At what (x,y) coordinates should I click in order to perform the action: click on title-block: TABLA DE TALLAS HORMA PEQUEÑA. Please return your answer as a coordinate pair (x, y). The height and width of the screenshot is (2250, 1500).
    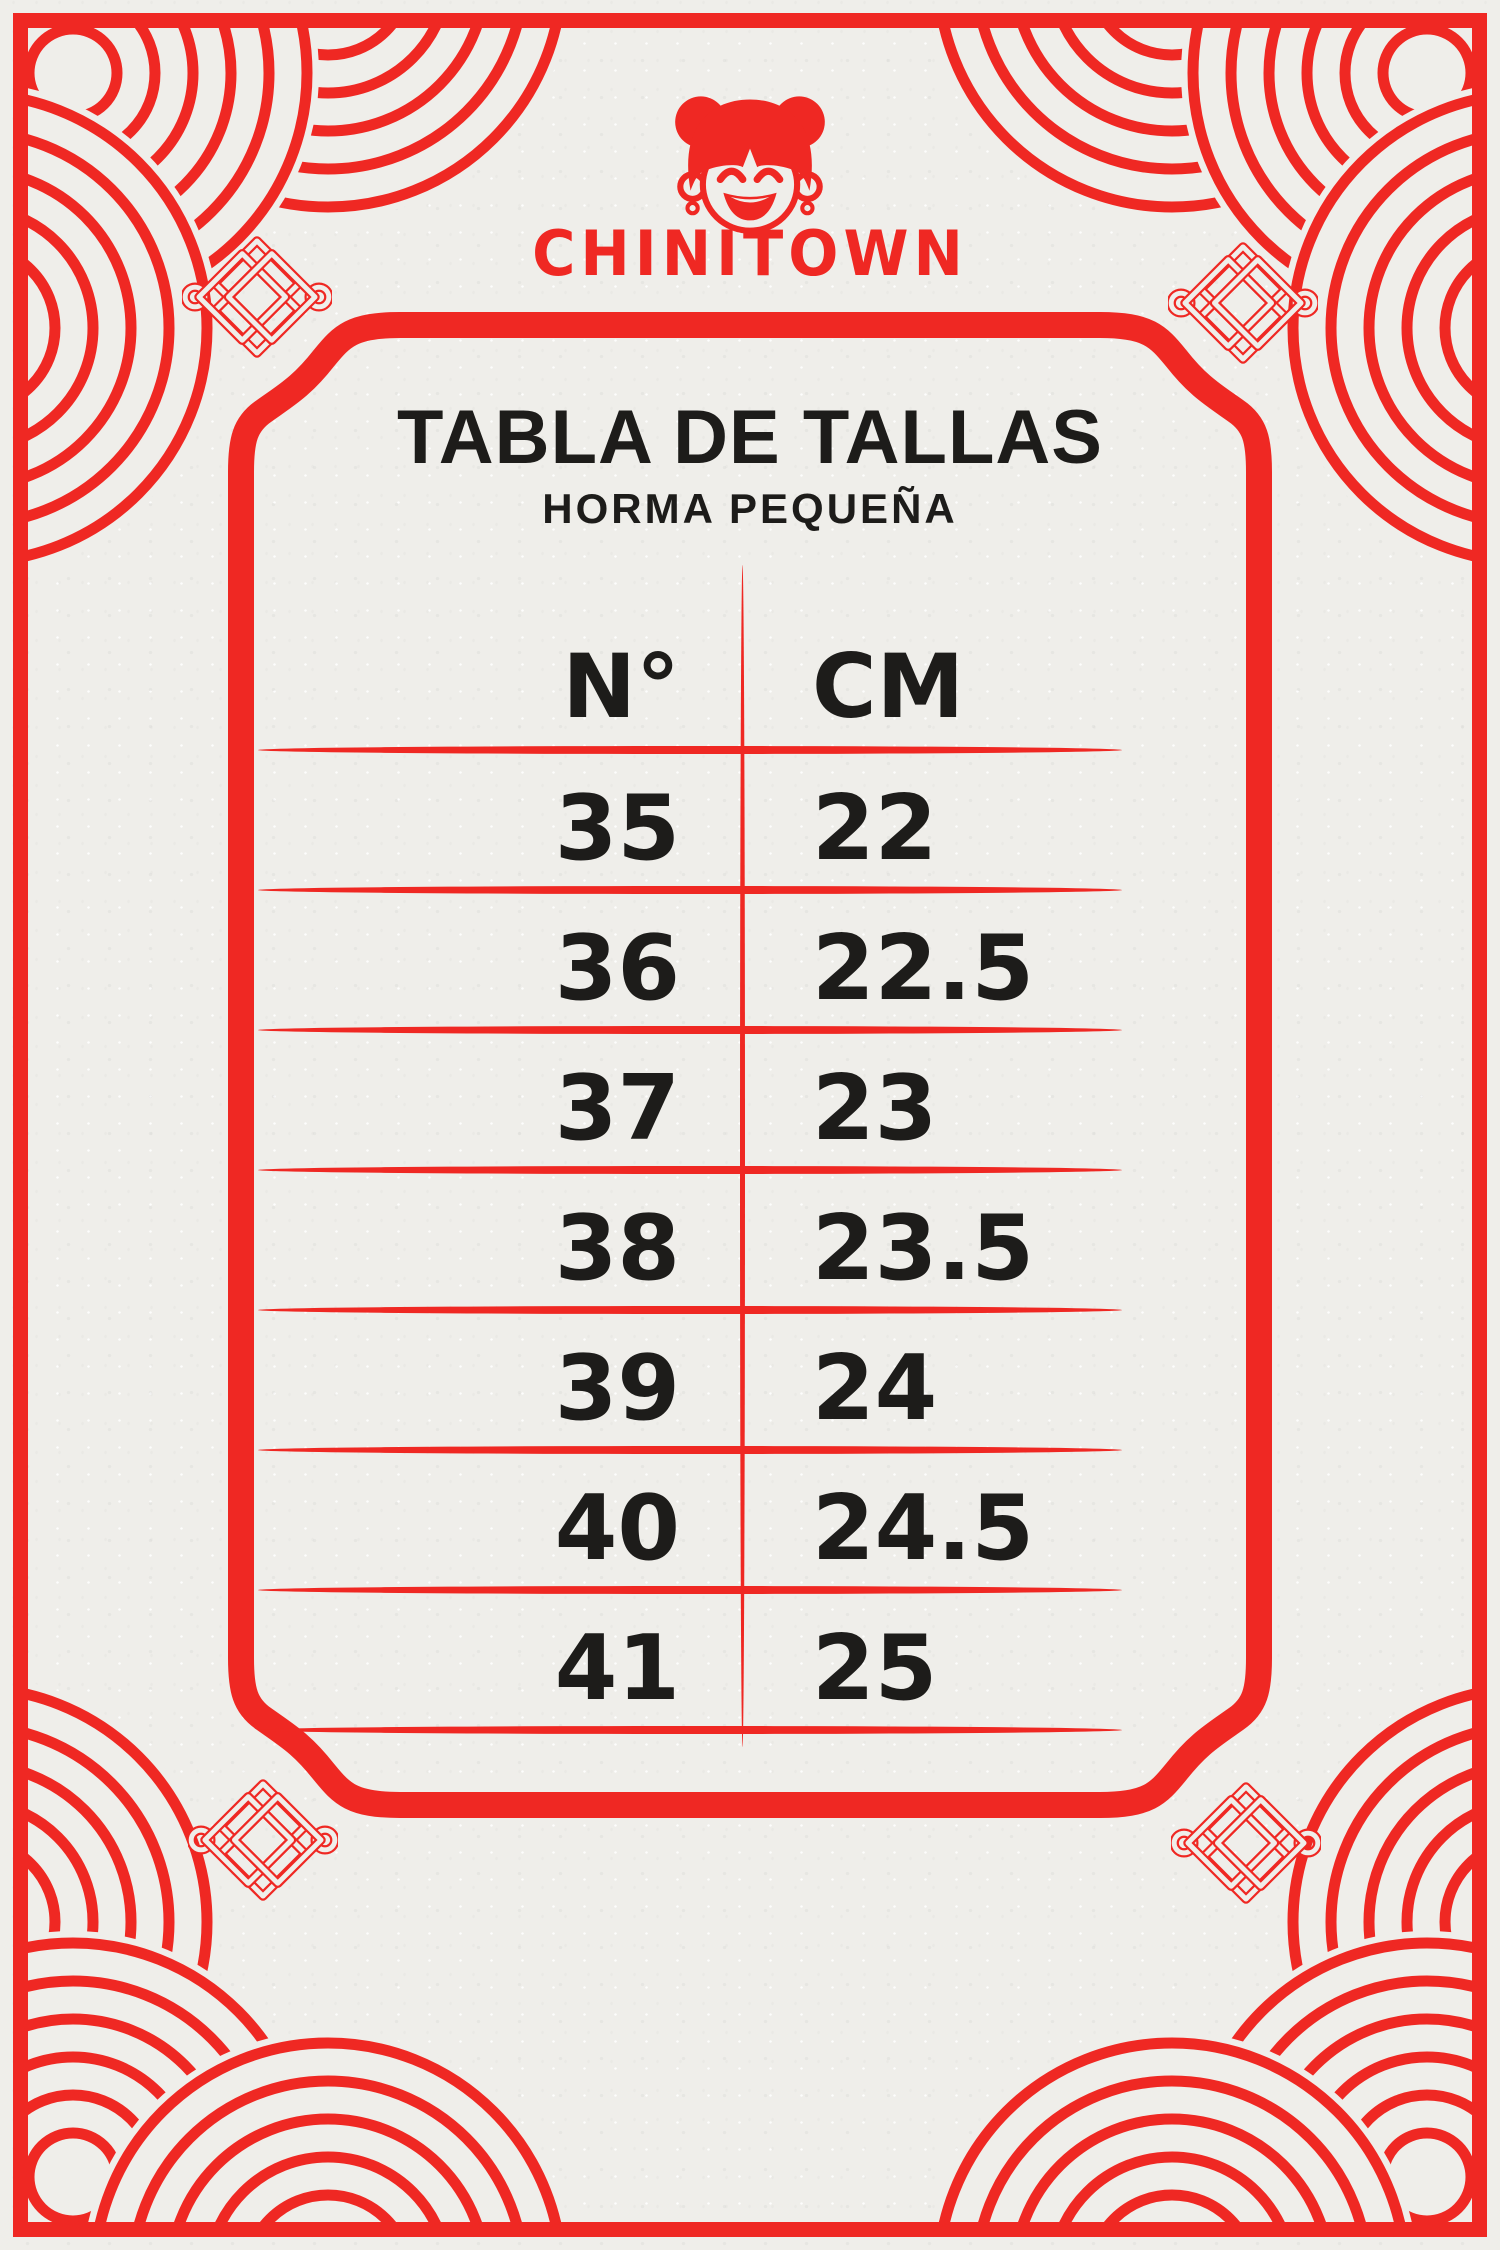
    Looking at the image, I should click on (750, 465).